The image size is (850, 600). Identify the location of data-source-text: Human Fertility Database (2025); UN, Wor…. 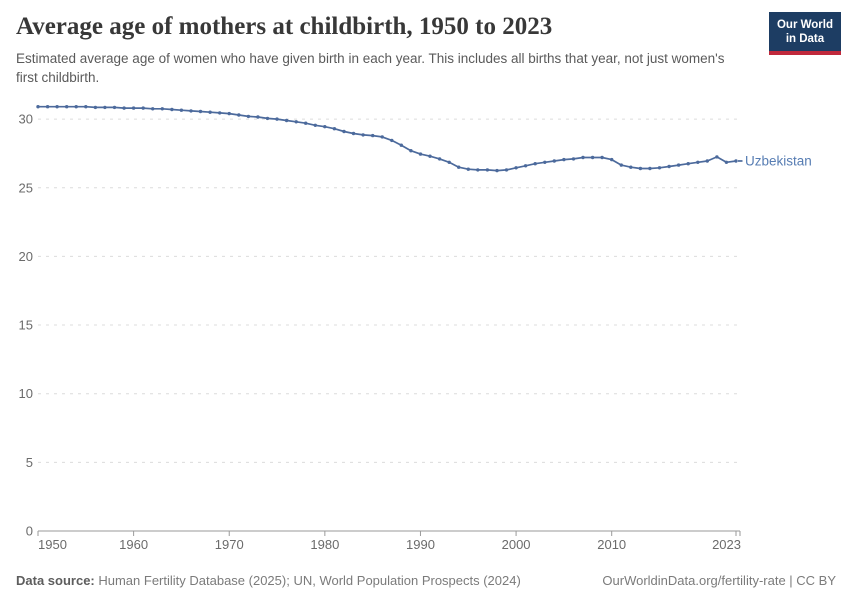
(307, 580).